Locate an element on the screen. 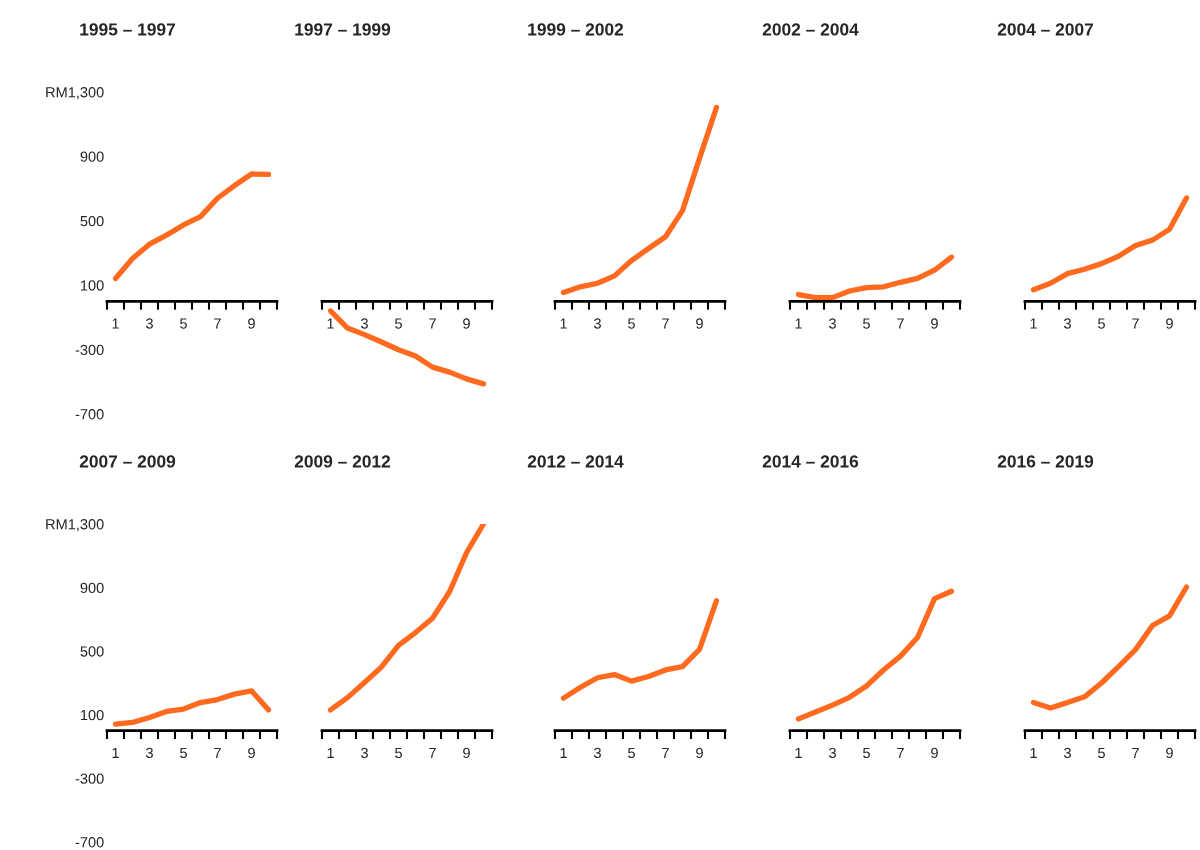 This screenshot has height=850, width=1200. chart-title: 1997 – 1999 is located at coordinates (343, 29).